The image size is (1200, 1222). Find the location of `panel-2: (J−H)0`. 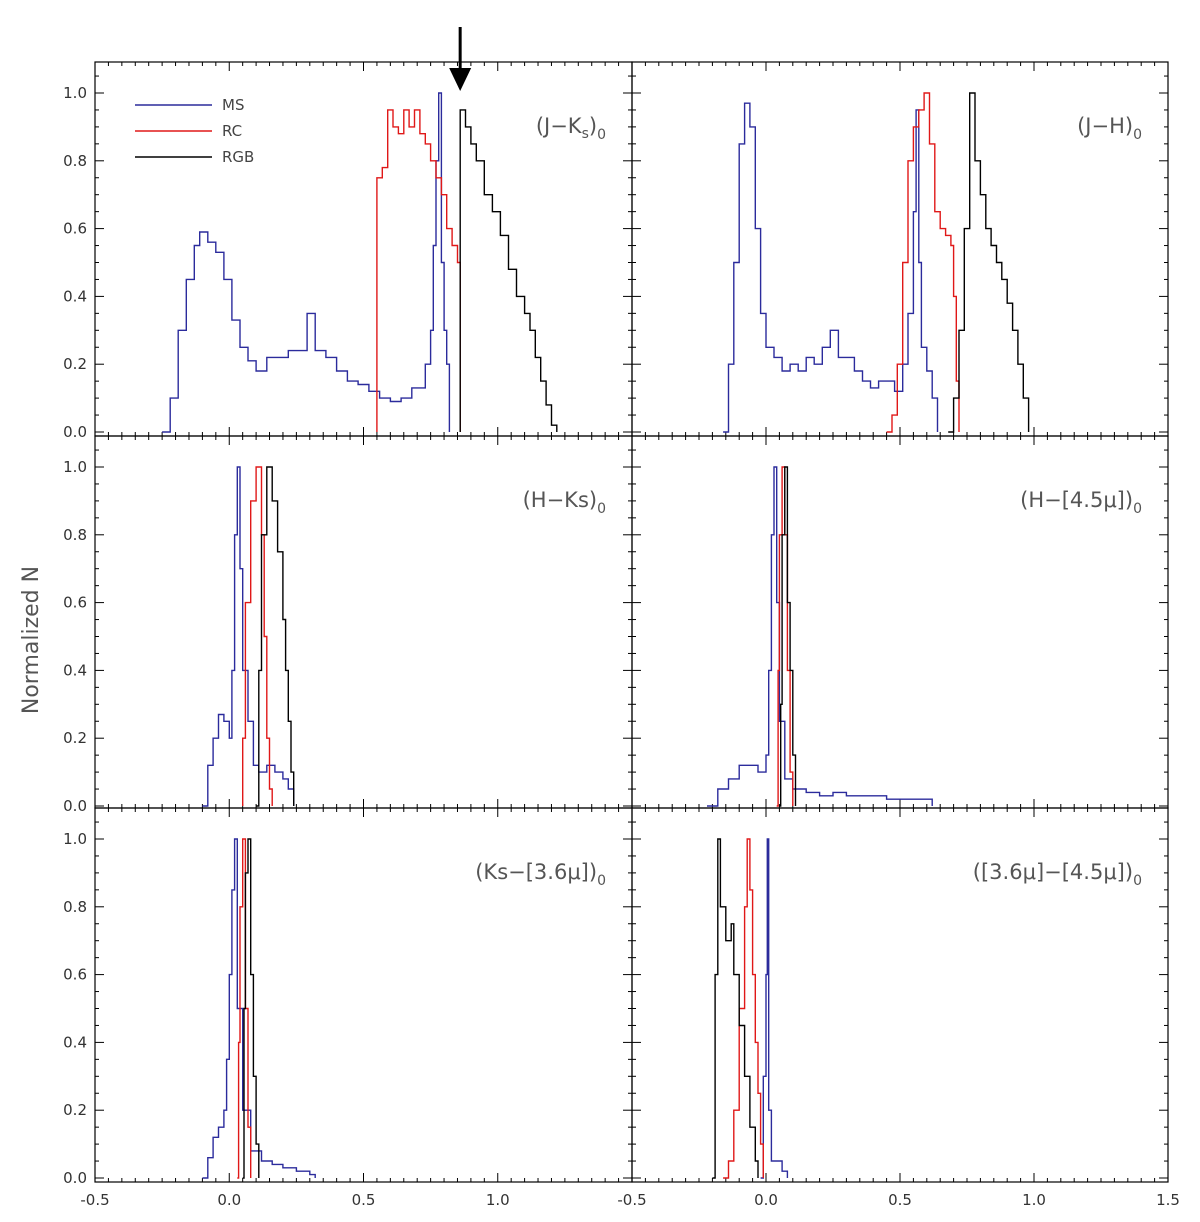

panel-2: (J−H)0 is located at coordinates (900, 249).